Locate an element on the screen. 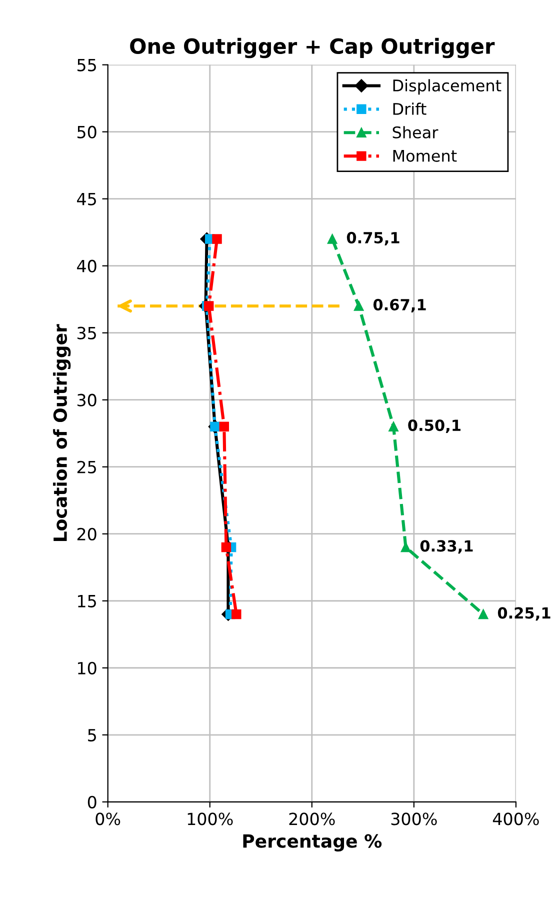  chart-title: One Outrigger + Cap Outrigger is located at coordinates (312, 48).